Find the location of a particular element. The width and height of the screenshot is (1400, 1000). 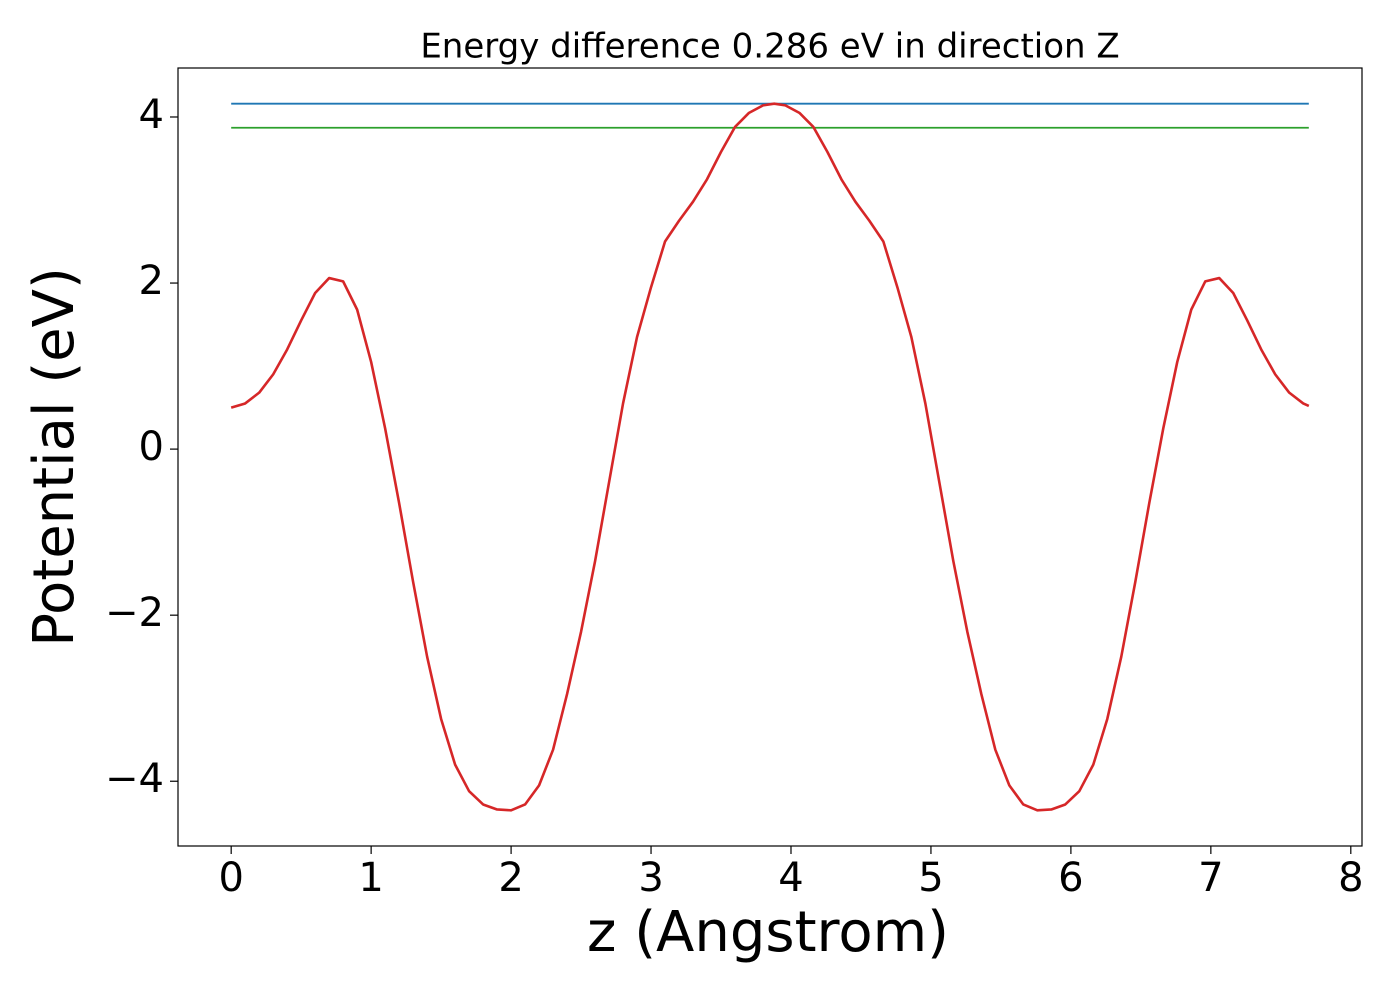

x-tick-label: 5 is located at coordinates (930, 878).